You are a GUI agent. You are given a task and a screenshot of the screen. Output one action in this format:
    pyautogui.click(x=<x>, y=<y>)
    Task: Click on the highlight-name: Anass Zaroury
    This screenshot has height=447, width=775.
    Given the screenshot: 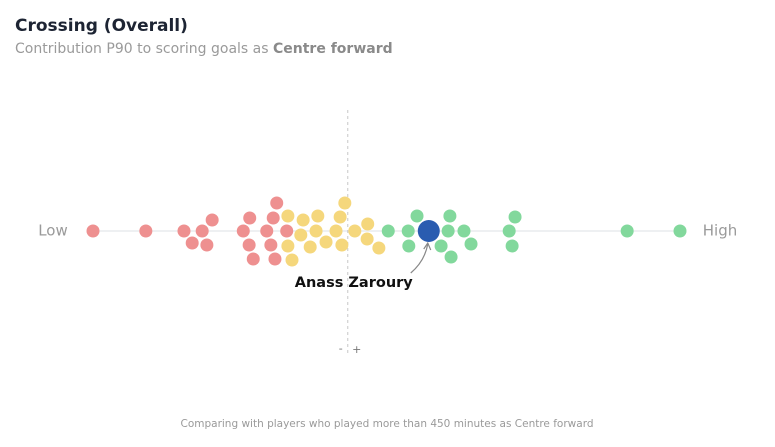 What is the action you would take?
    pyautogui.click(x=354, y=283)
    